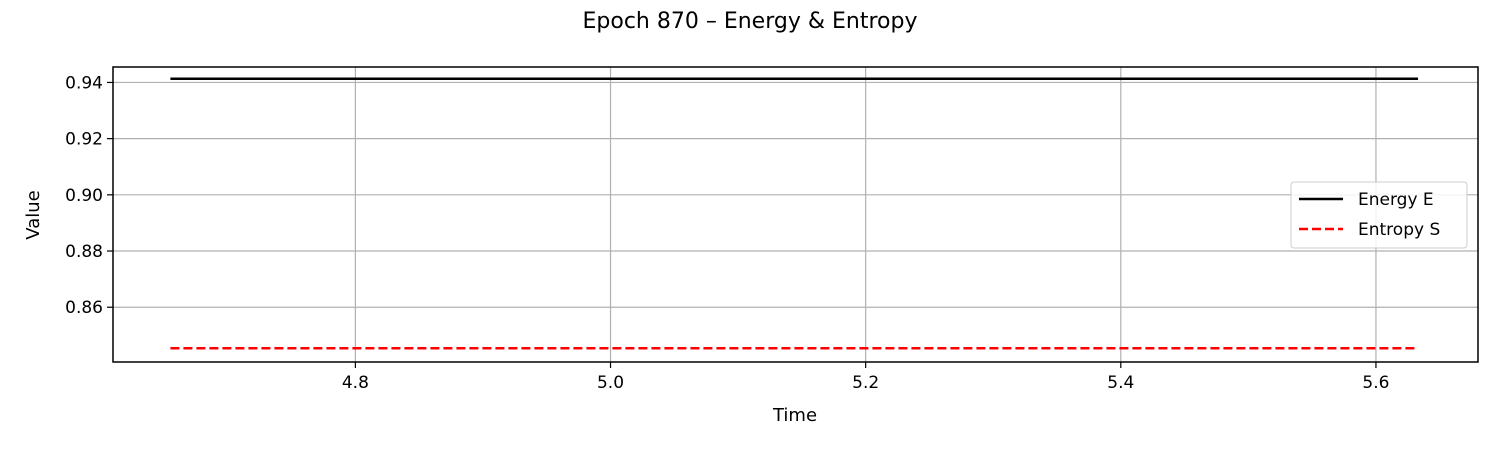  Describe the element at coordinates (1375, 383) in the screenshot. I see `x-tick-label: 5.6` at that location.